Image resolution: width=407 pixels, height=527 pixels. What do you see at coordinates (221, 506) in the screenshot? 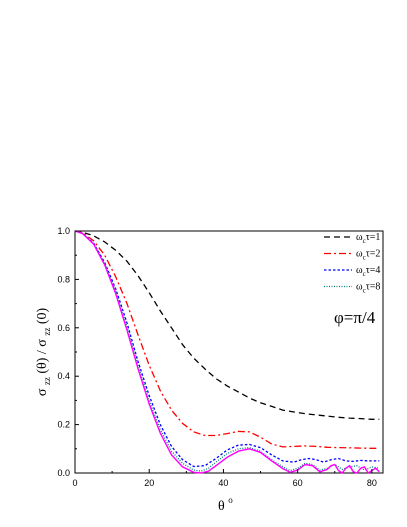
I see `x-axis-label-main: θ` at bounding box center [221, 506].